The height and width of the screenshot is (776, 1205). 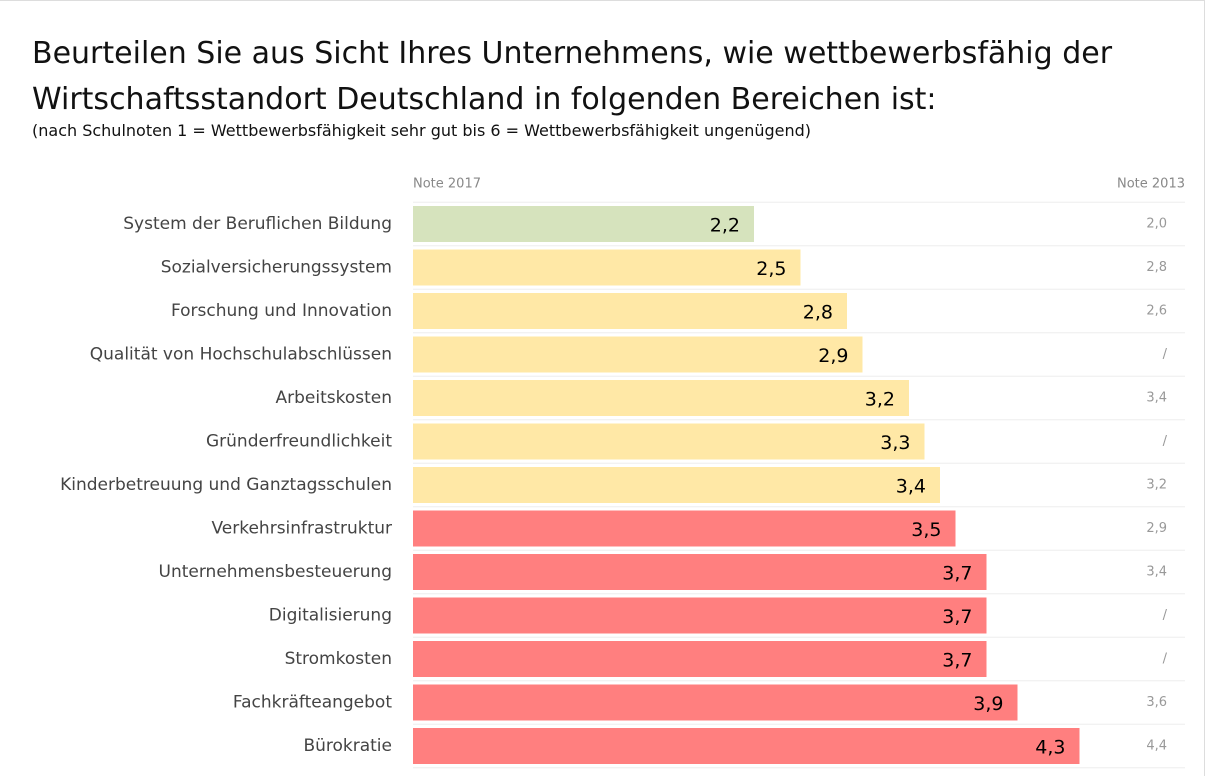 I want to click on category-label: Verkehrsinfrastruktur, so click(x=301, y=529).